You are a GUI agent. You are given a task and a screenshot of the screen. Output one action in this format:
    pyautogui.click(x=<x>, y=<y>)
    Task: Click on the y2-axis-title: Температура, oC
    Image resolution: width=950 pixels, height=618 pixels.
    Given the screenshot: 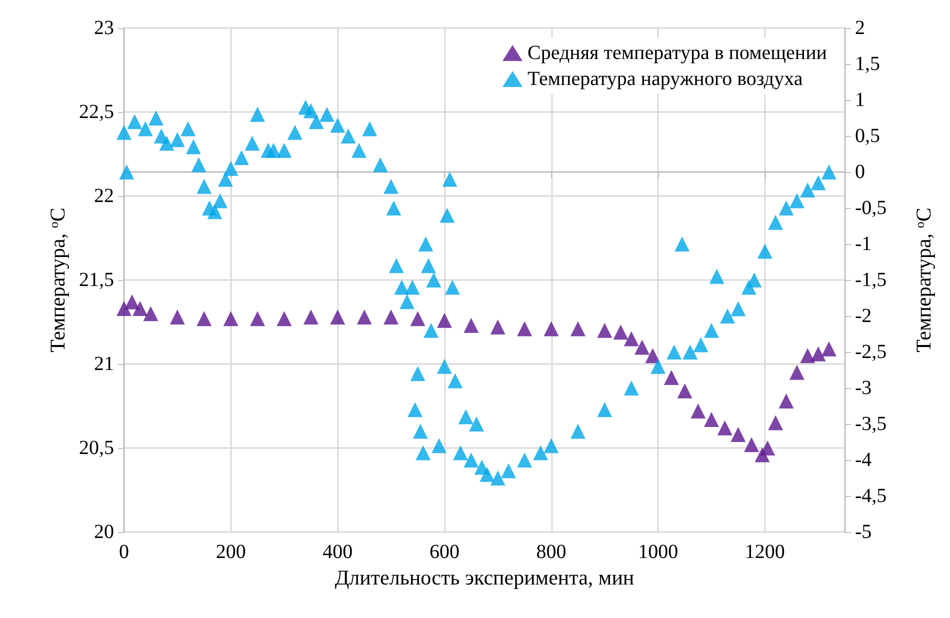 What is the action you would take?
    pyautogui.click(x=924, y=280)
    